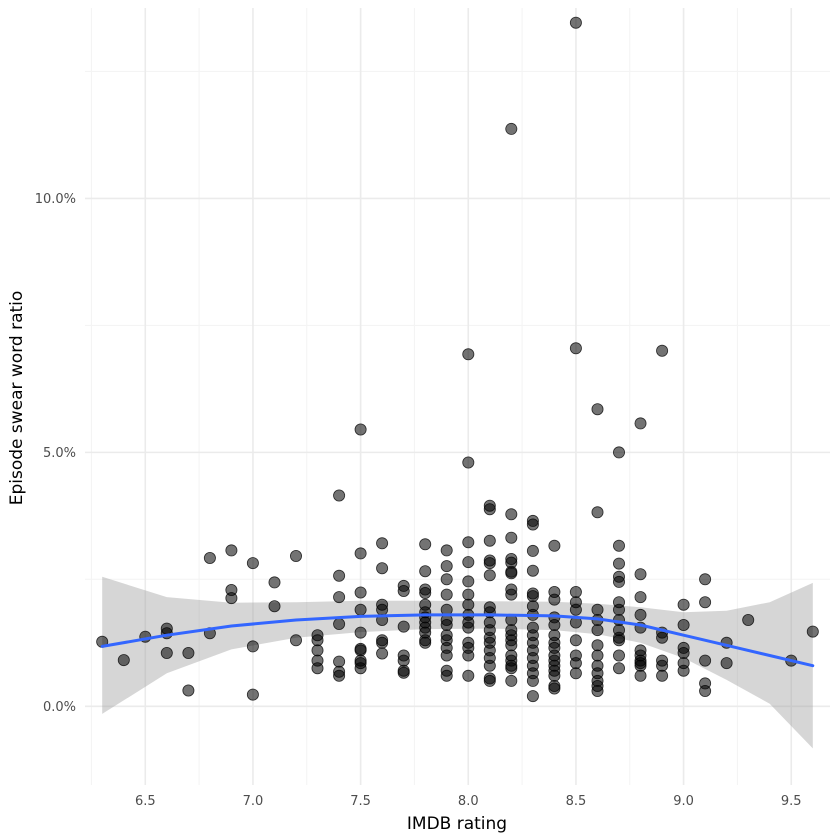 This screenshot has height=840, width=840. I want to click on smooth-trend-line, so click(457, 640).